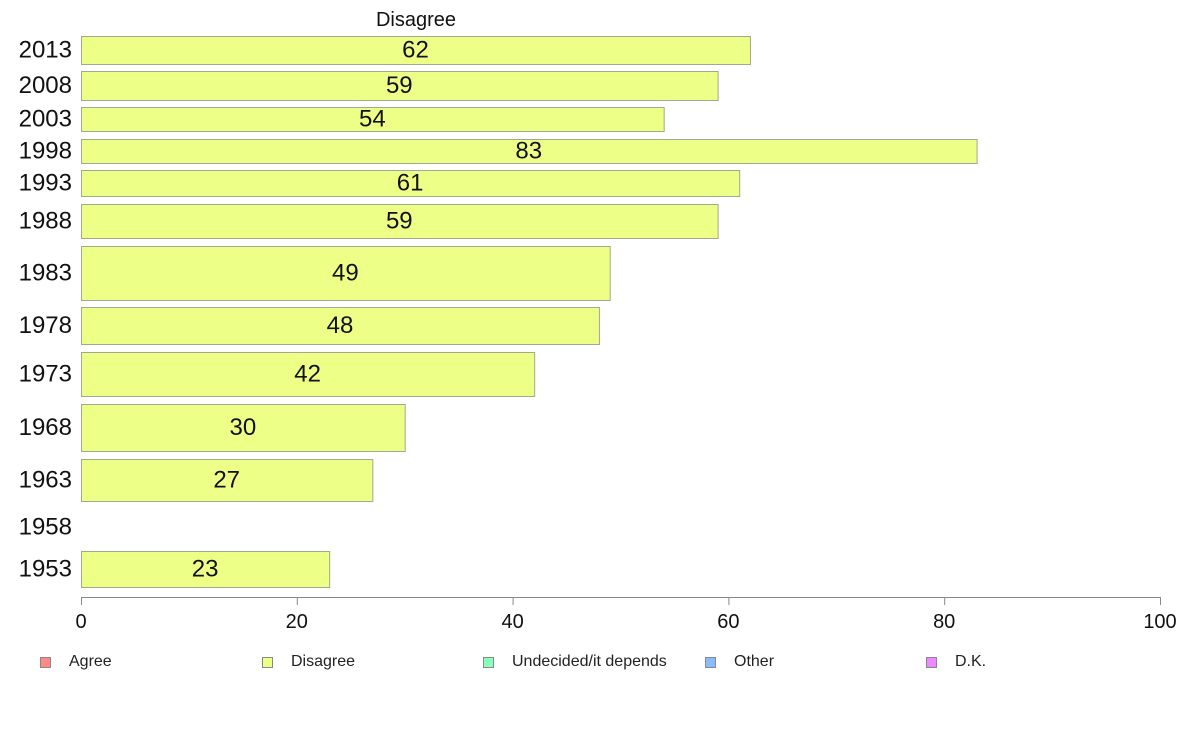 Image resolution: width=1188 pixels, height=736 pixels. I want to click on y-tick-label-1983: 1983, so click(45, 273).